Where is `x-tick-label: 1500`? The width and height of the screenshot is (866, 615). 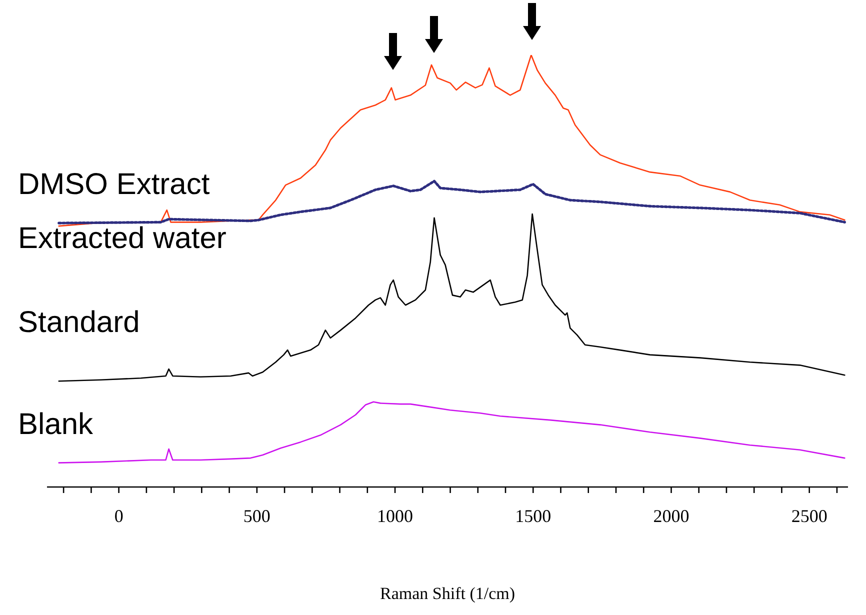
x-tick-label: 1500 is located at coordinates (533, 516).